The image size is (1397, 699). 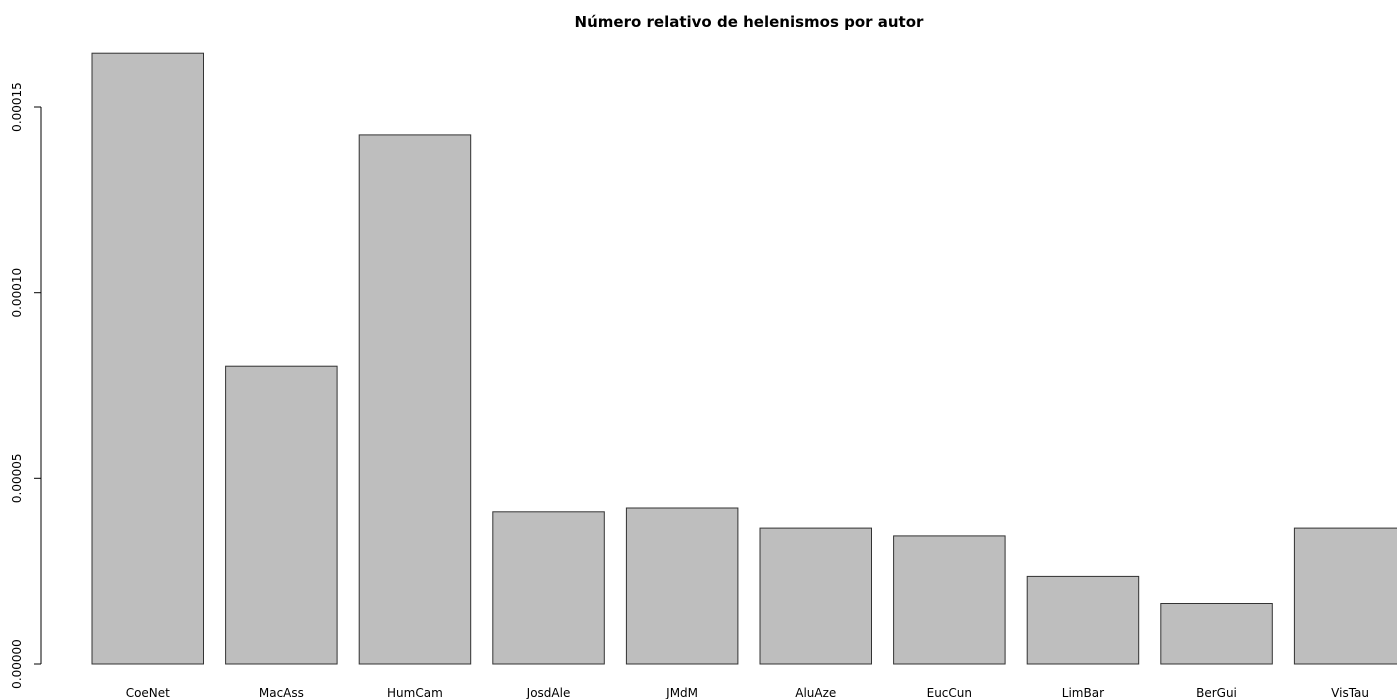 What do you see at coordinates (548, 588) in the screenshot?
I see `bar-josdale` at bounding box center [548, 588].